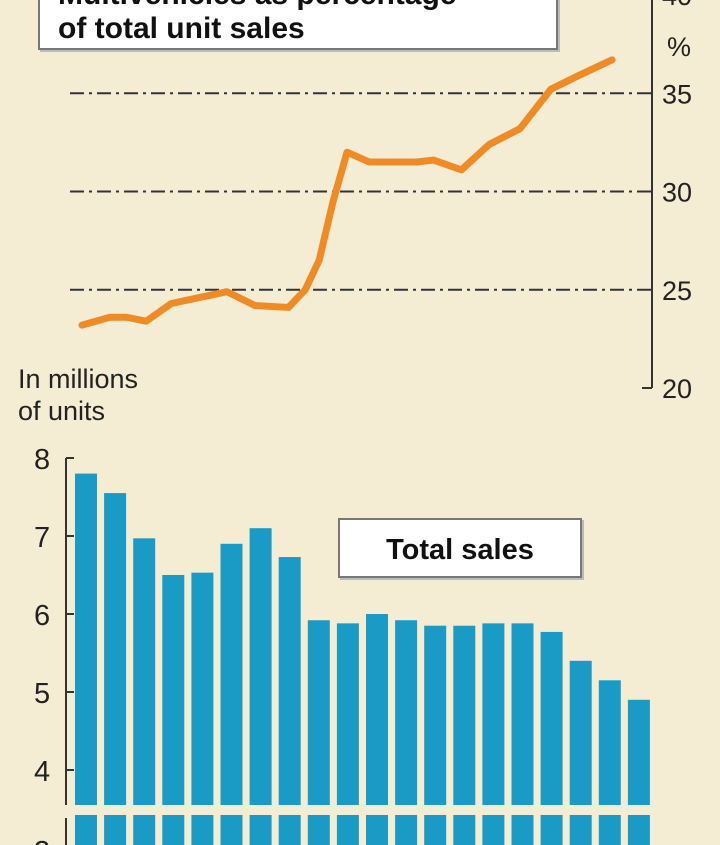  Describe the element at coordinates (42, 772) in the screenshot. I see `bar-y-tick-label: 4` at that location.